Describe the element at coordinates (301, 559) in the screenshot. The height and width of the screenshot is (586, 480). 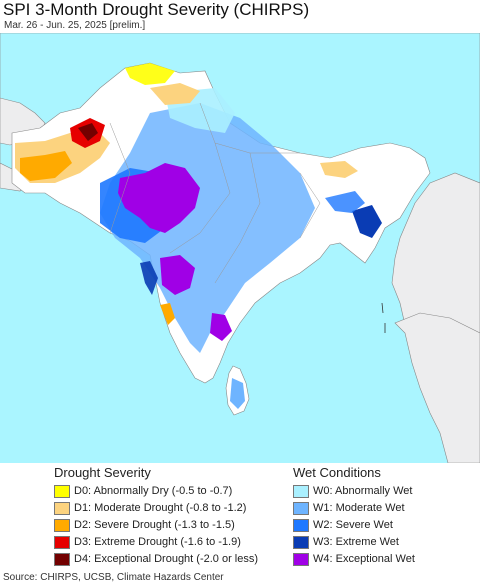
I see `legend-swatch-w4` at that location.